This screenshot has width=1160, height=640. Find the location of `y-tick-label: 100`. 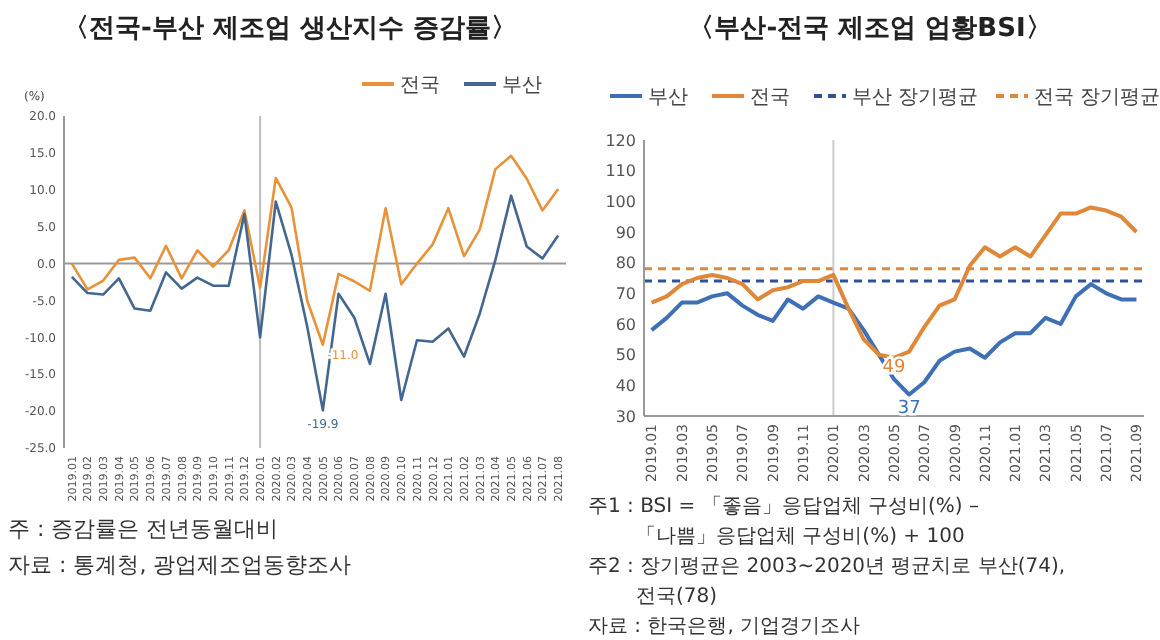

y-tick-label: 100 is located at coordinates (620, 201).